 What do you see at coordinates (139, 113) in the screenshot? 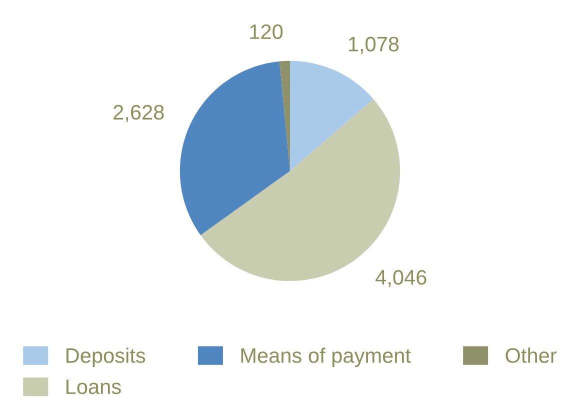
I see `data-label: 2,628` at bounding box center [139, 113].